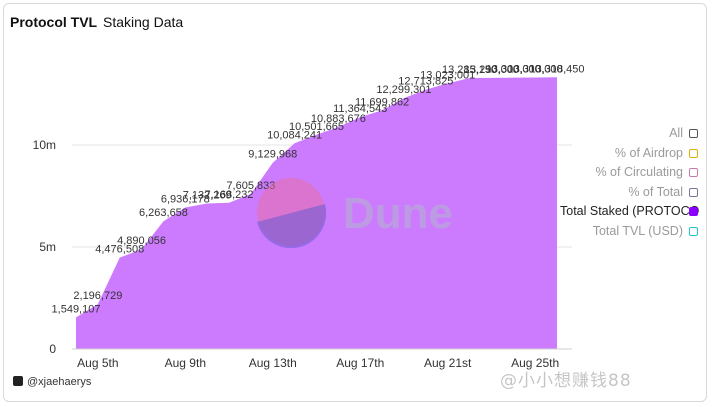  I want to click on data-label: 7,168,232, so click(229, 195).